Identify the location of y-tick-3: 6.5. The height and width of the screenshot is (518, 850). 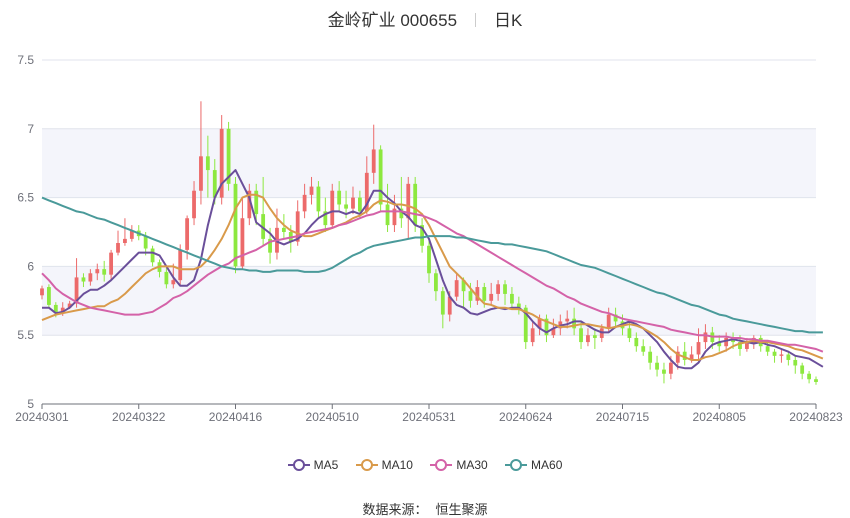
(25, 198).